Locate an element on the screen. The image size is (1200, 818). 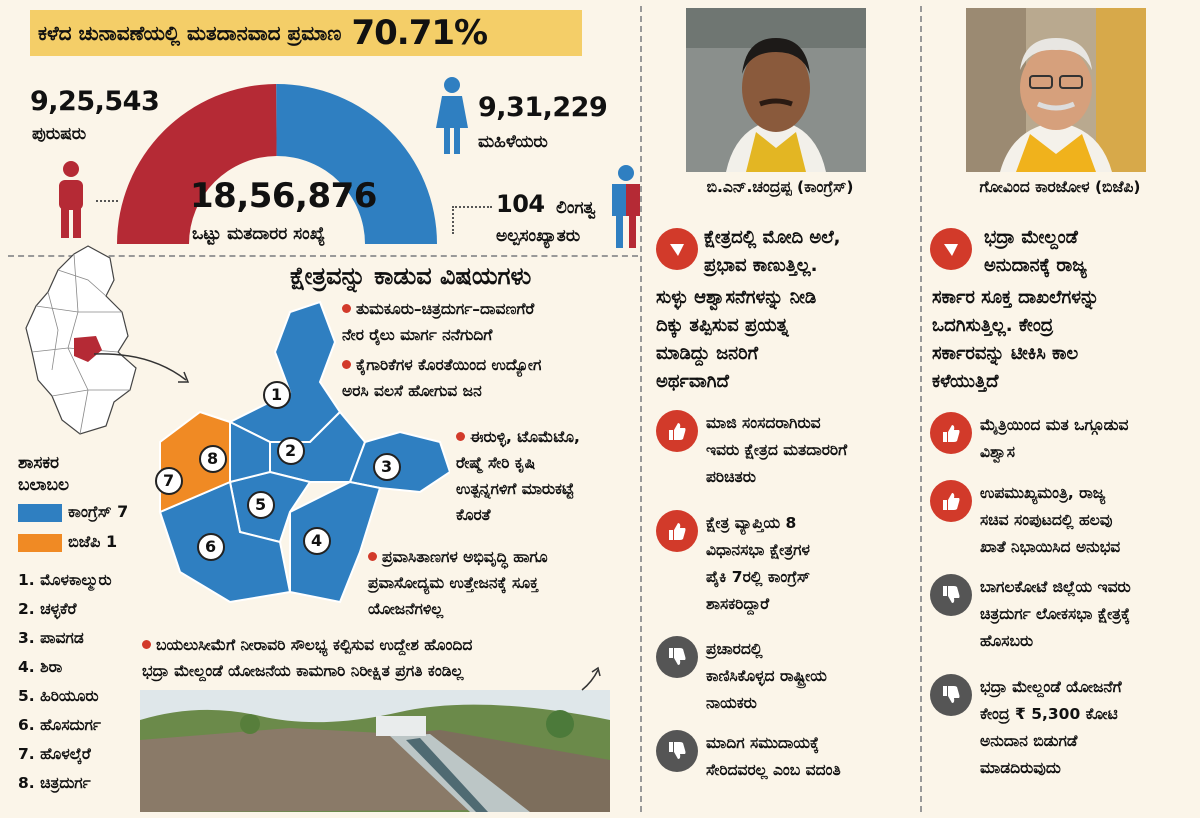
map-label-6: 6 is located at coordinates (211, 549).